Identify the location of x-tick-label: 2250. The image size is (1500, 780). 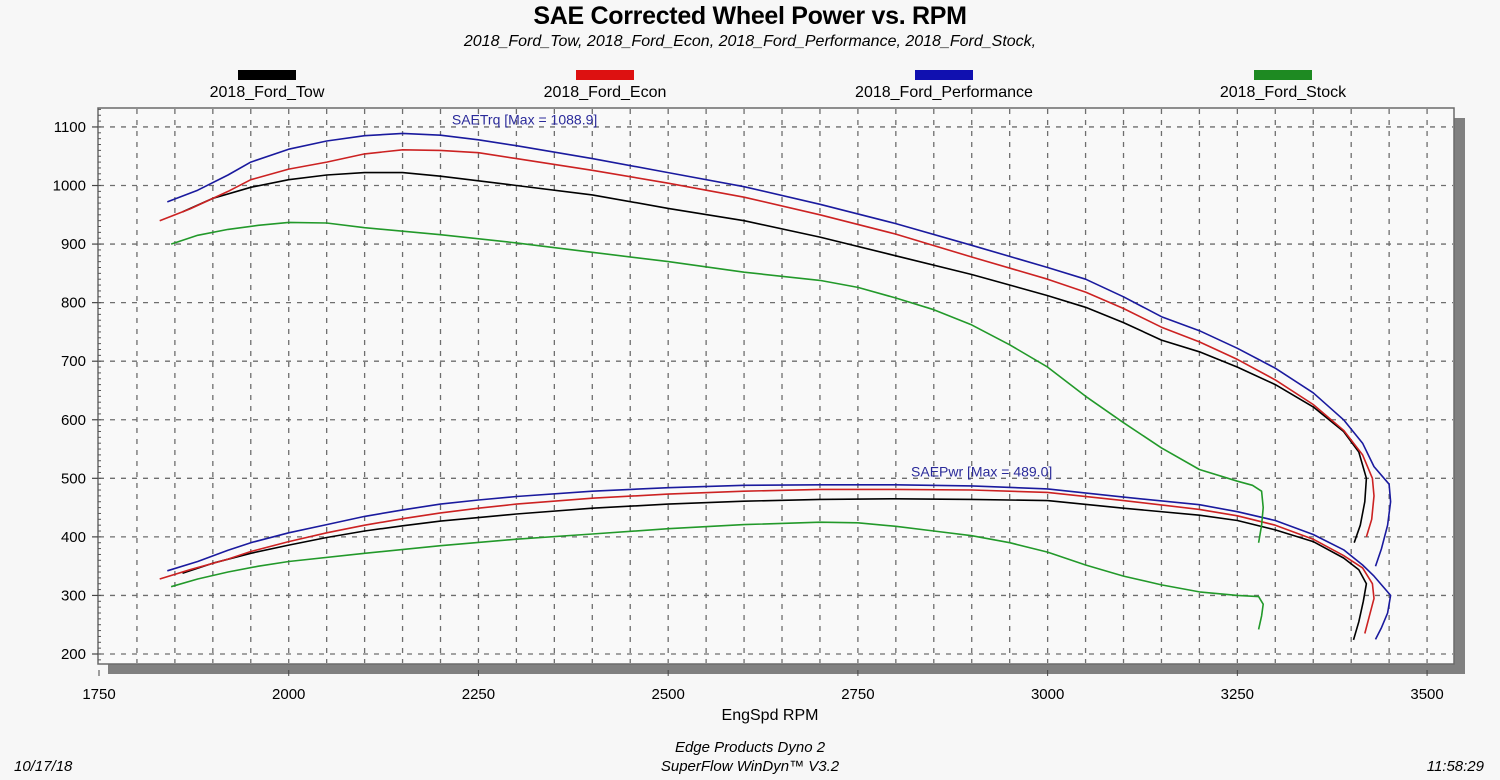
(478, 694).